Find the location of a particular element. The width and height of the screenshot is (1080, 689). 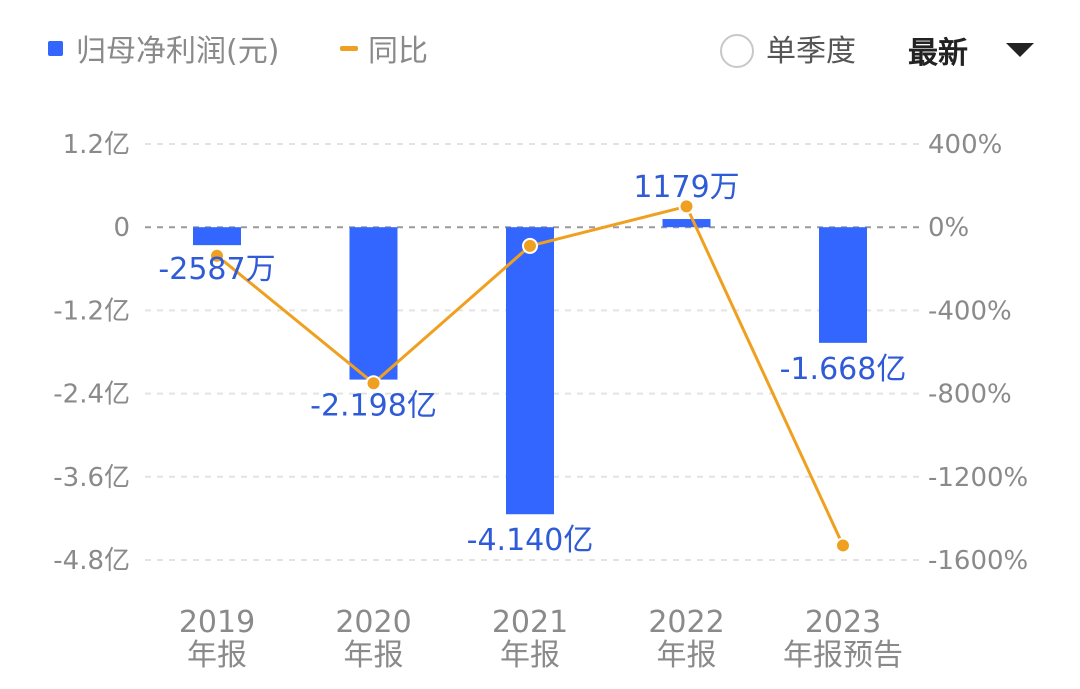

period-dropdown: 最新 is located at coordinates (971, 53).